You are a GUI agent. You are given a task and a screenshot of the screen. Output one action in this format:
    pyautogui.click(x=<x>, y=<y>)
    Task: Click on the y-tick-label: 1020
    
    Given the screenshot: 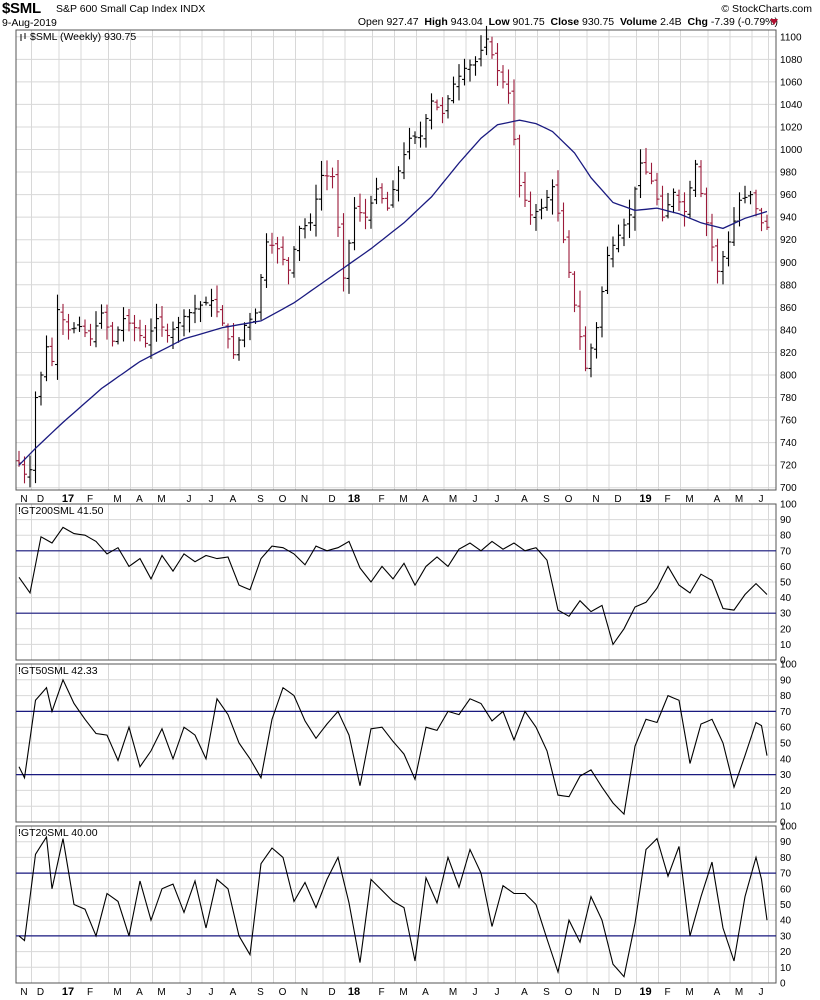 What is the action you would take?
    pyautogui.click(x=791, y=127)
    